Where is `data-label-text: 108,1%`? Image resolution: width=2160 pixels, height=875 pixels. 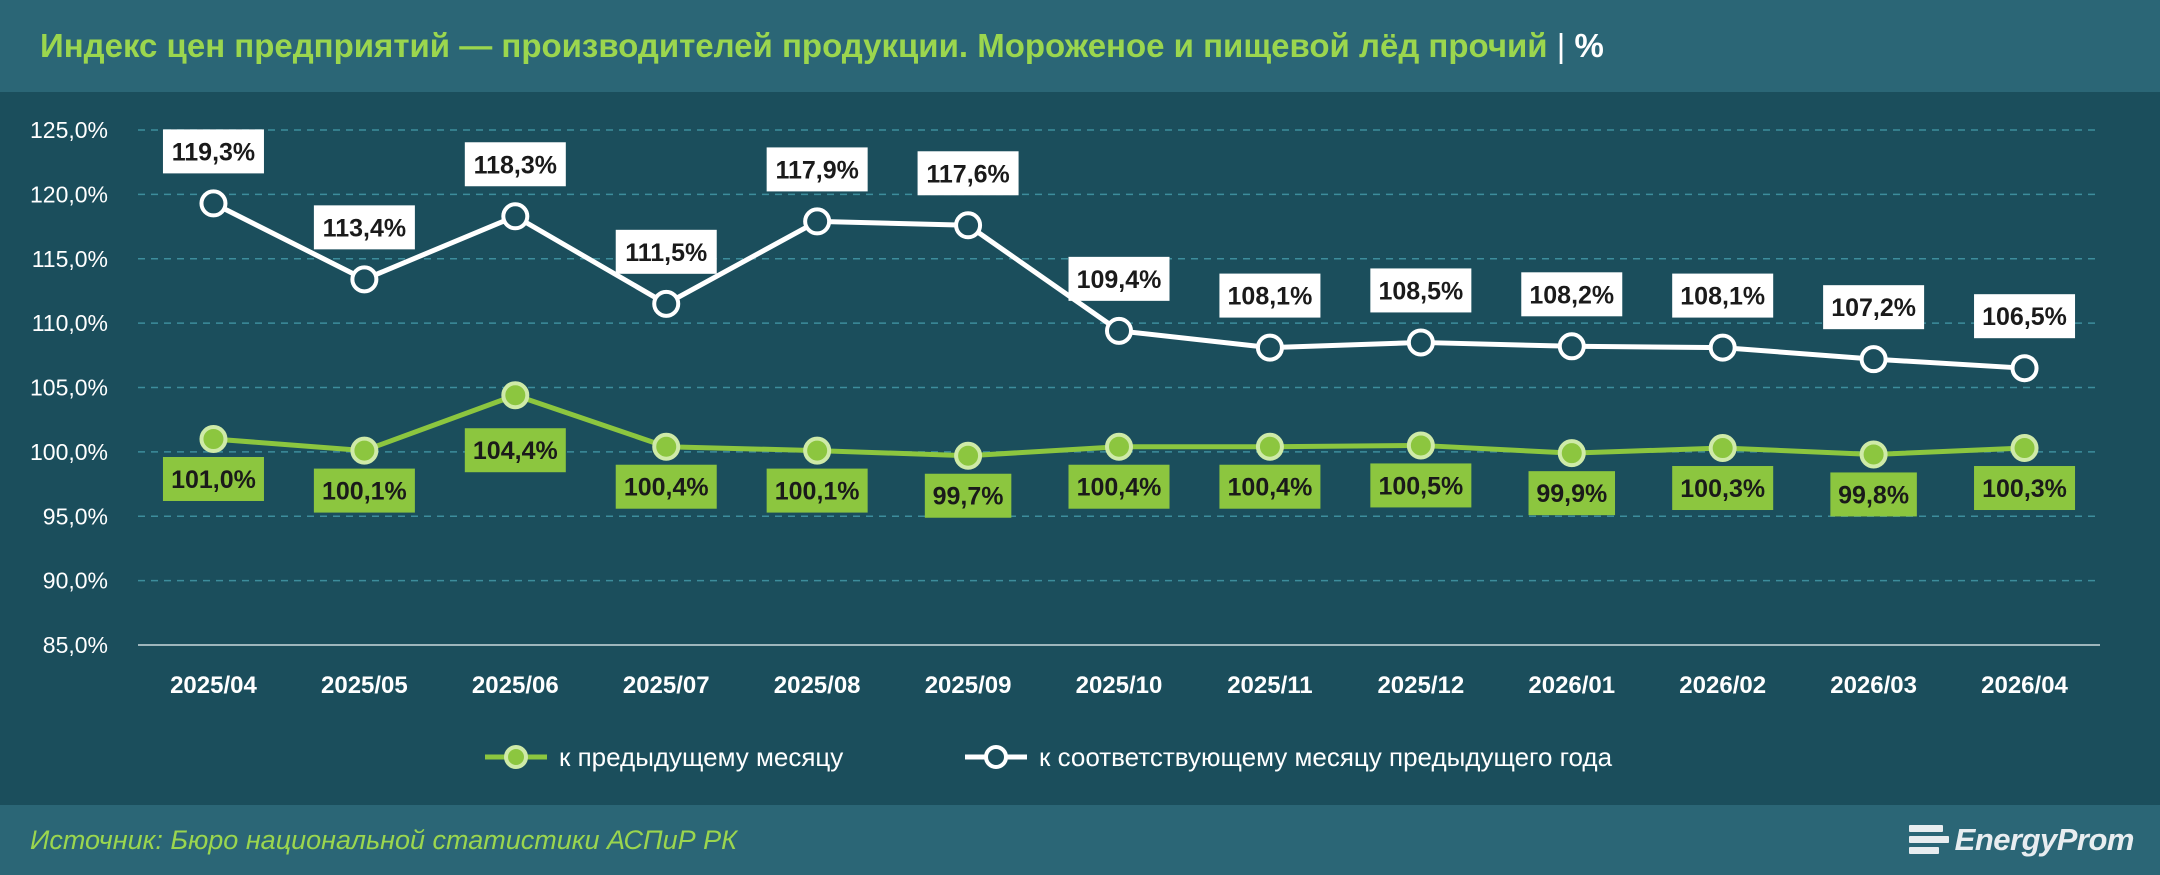
data-label-text: 108,1% is located at coordinates (1270, 297).